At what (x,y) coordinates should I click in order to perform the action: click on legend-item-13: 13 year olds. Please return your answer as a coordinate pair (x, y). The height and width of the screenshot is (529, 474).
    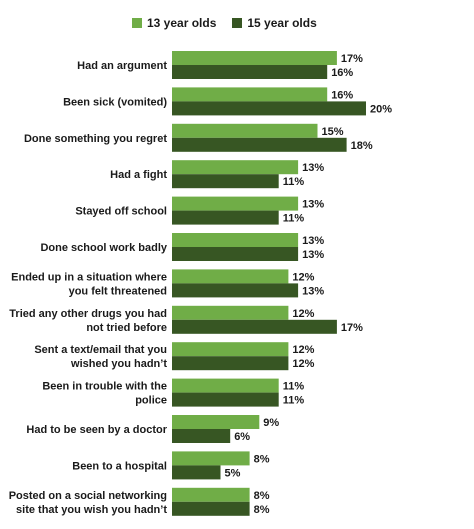
    Looking at the image, I should click on (174, 23).